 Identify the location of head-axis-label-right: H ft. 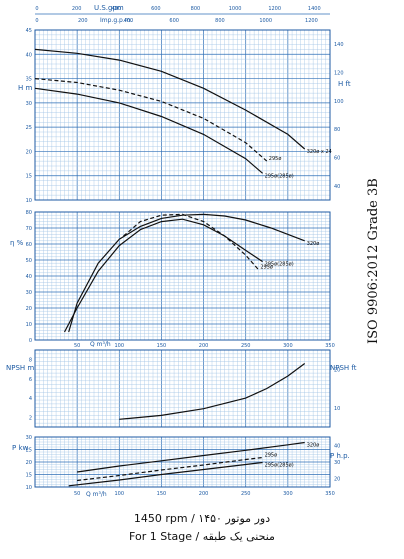
(344, 84).